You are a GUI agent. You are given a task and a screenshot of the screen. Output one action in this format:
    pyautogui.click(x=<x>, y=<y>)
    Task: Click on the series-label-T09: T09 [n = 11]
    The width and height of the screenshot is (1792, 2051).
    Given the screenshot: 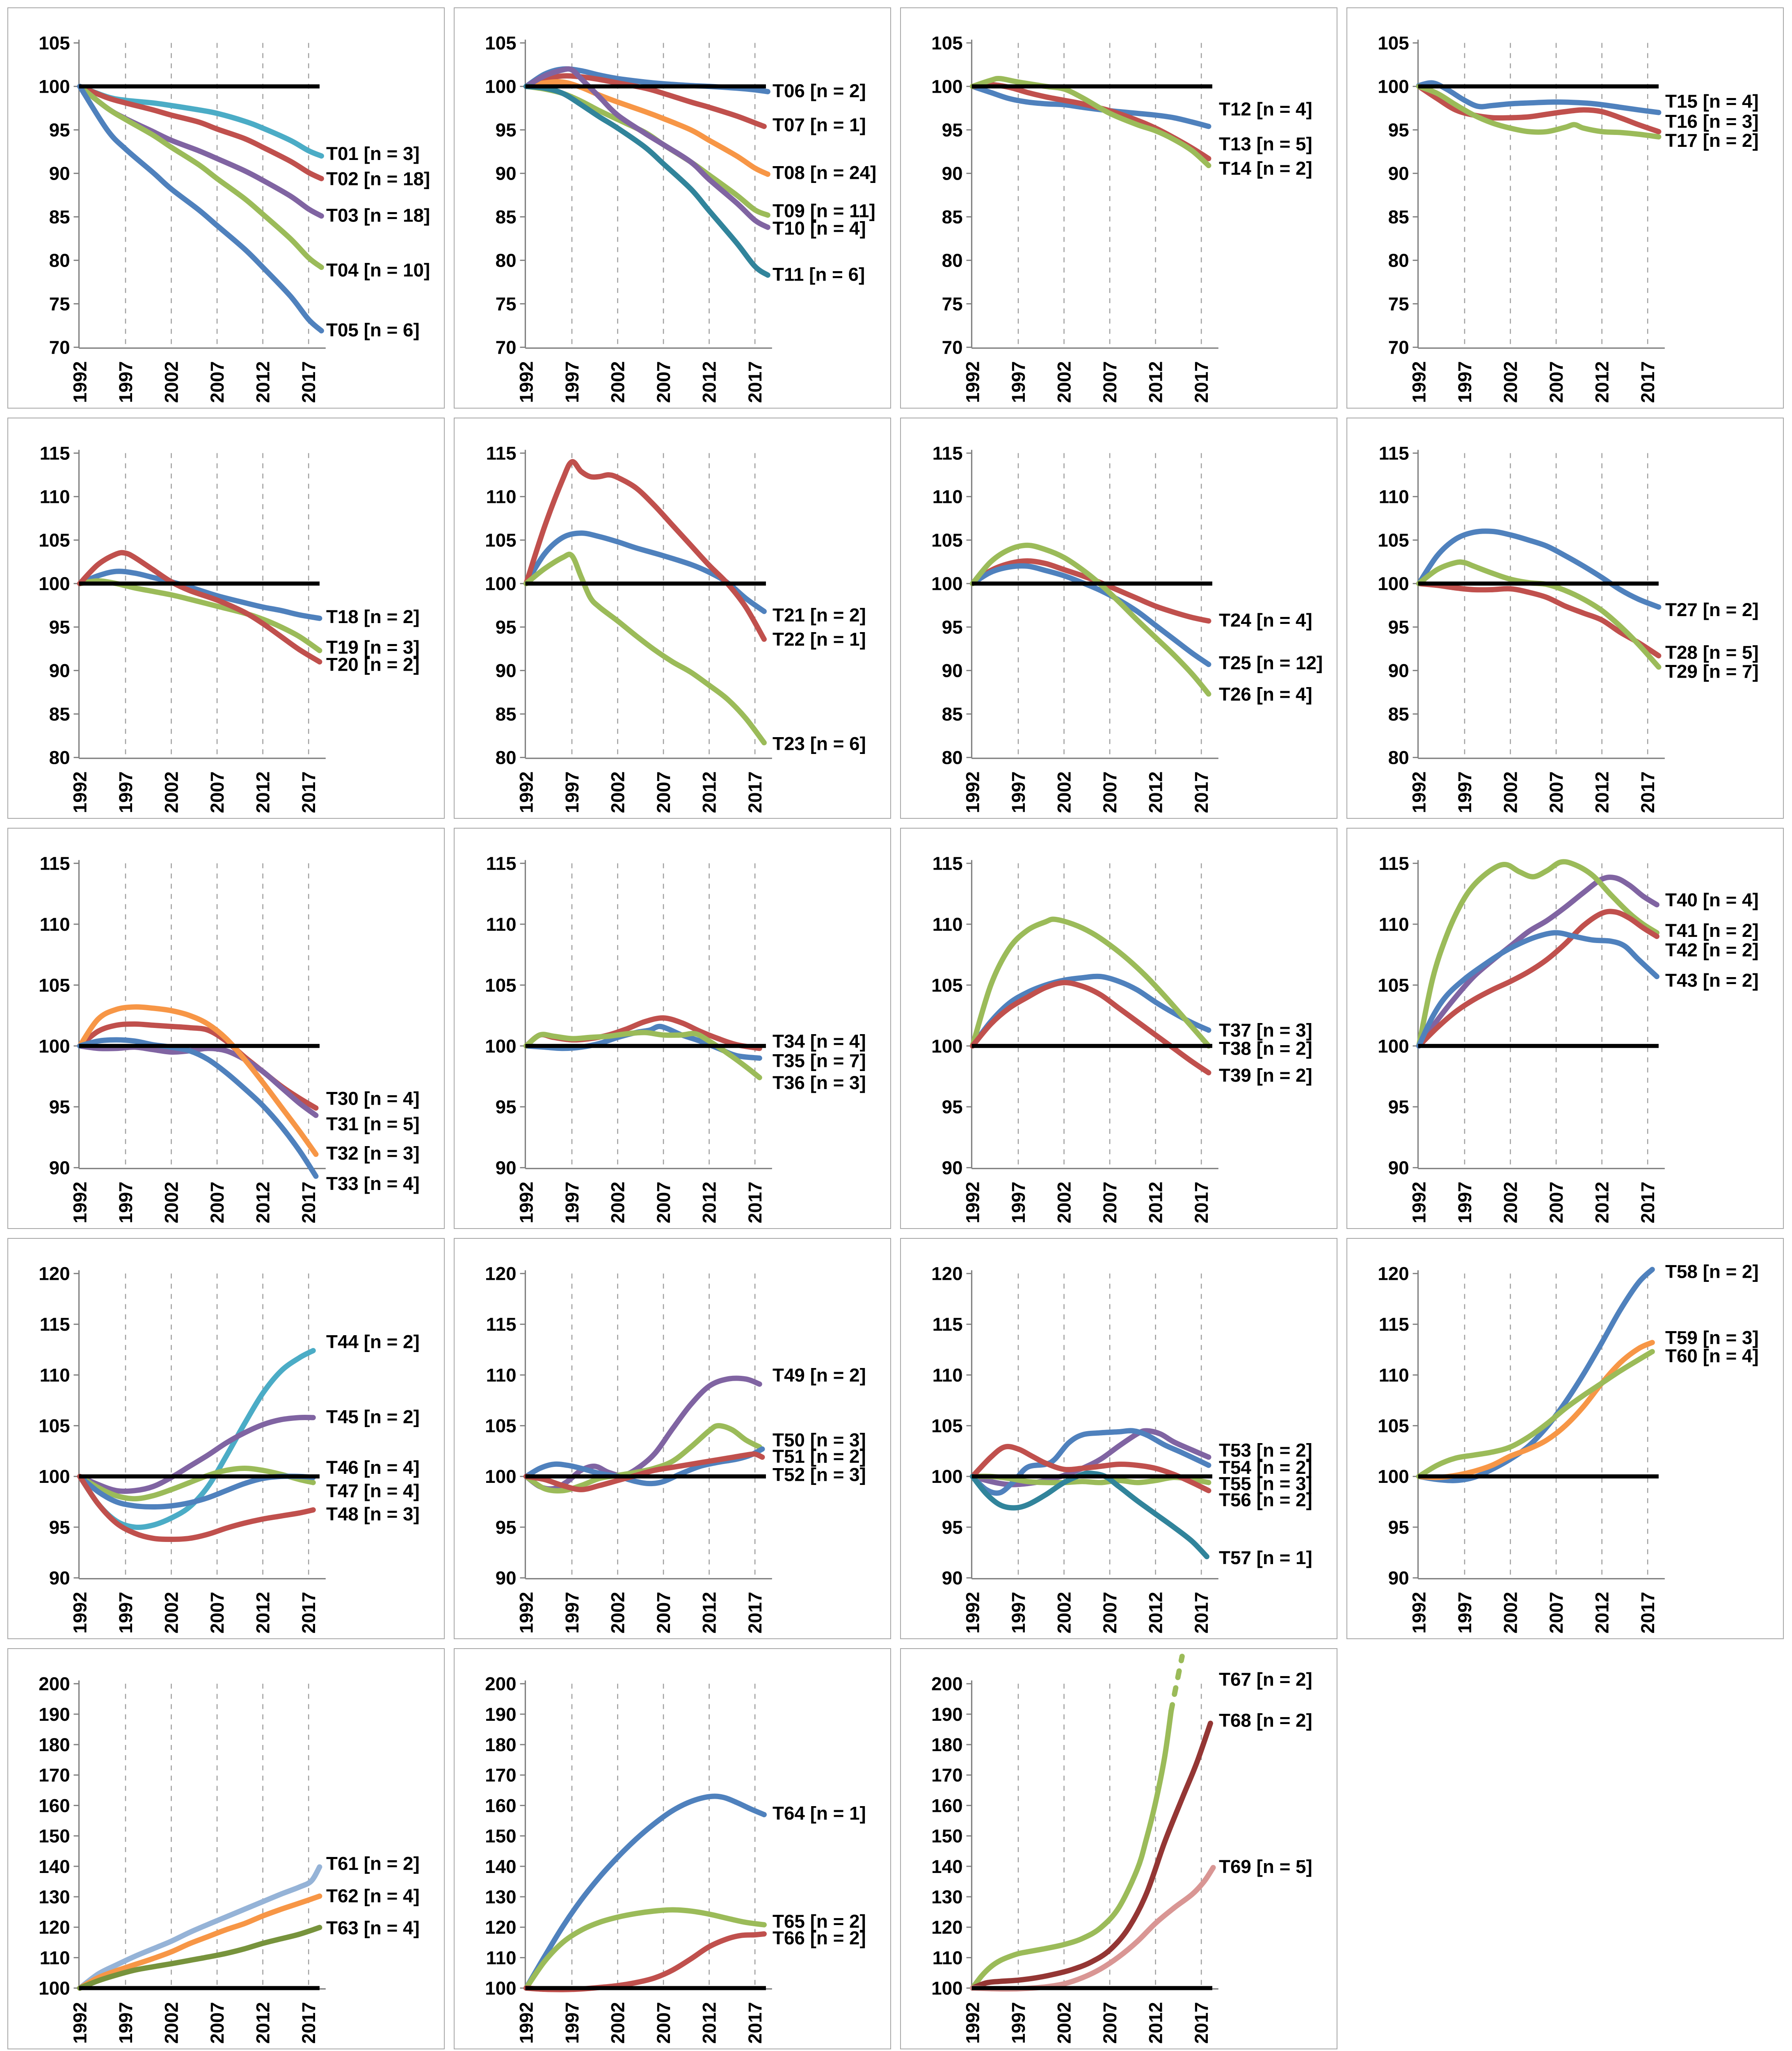 What is the action you would take?
    pyautogui.click(x=824, y=211)
    